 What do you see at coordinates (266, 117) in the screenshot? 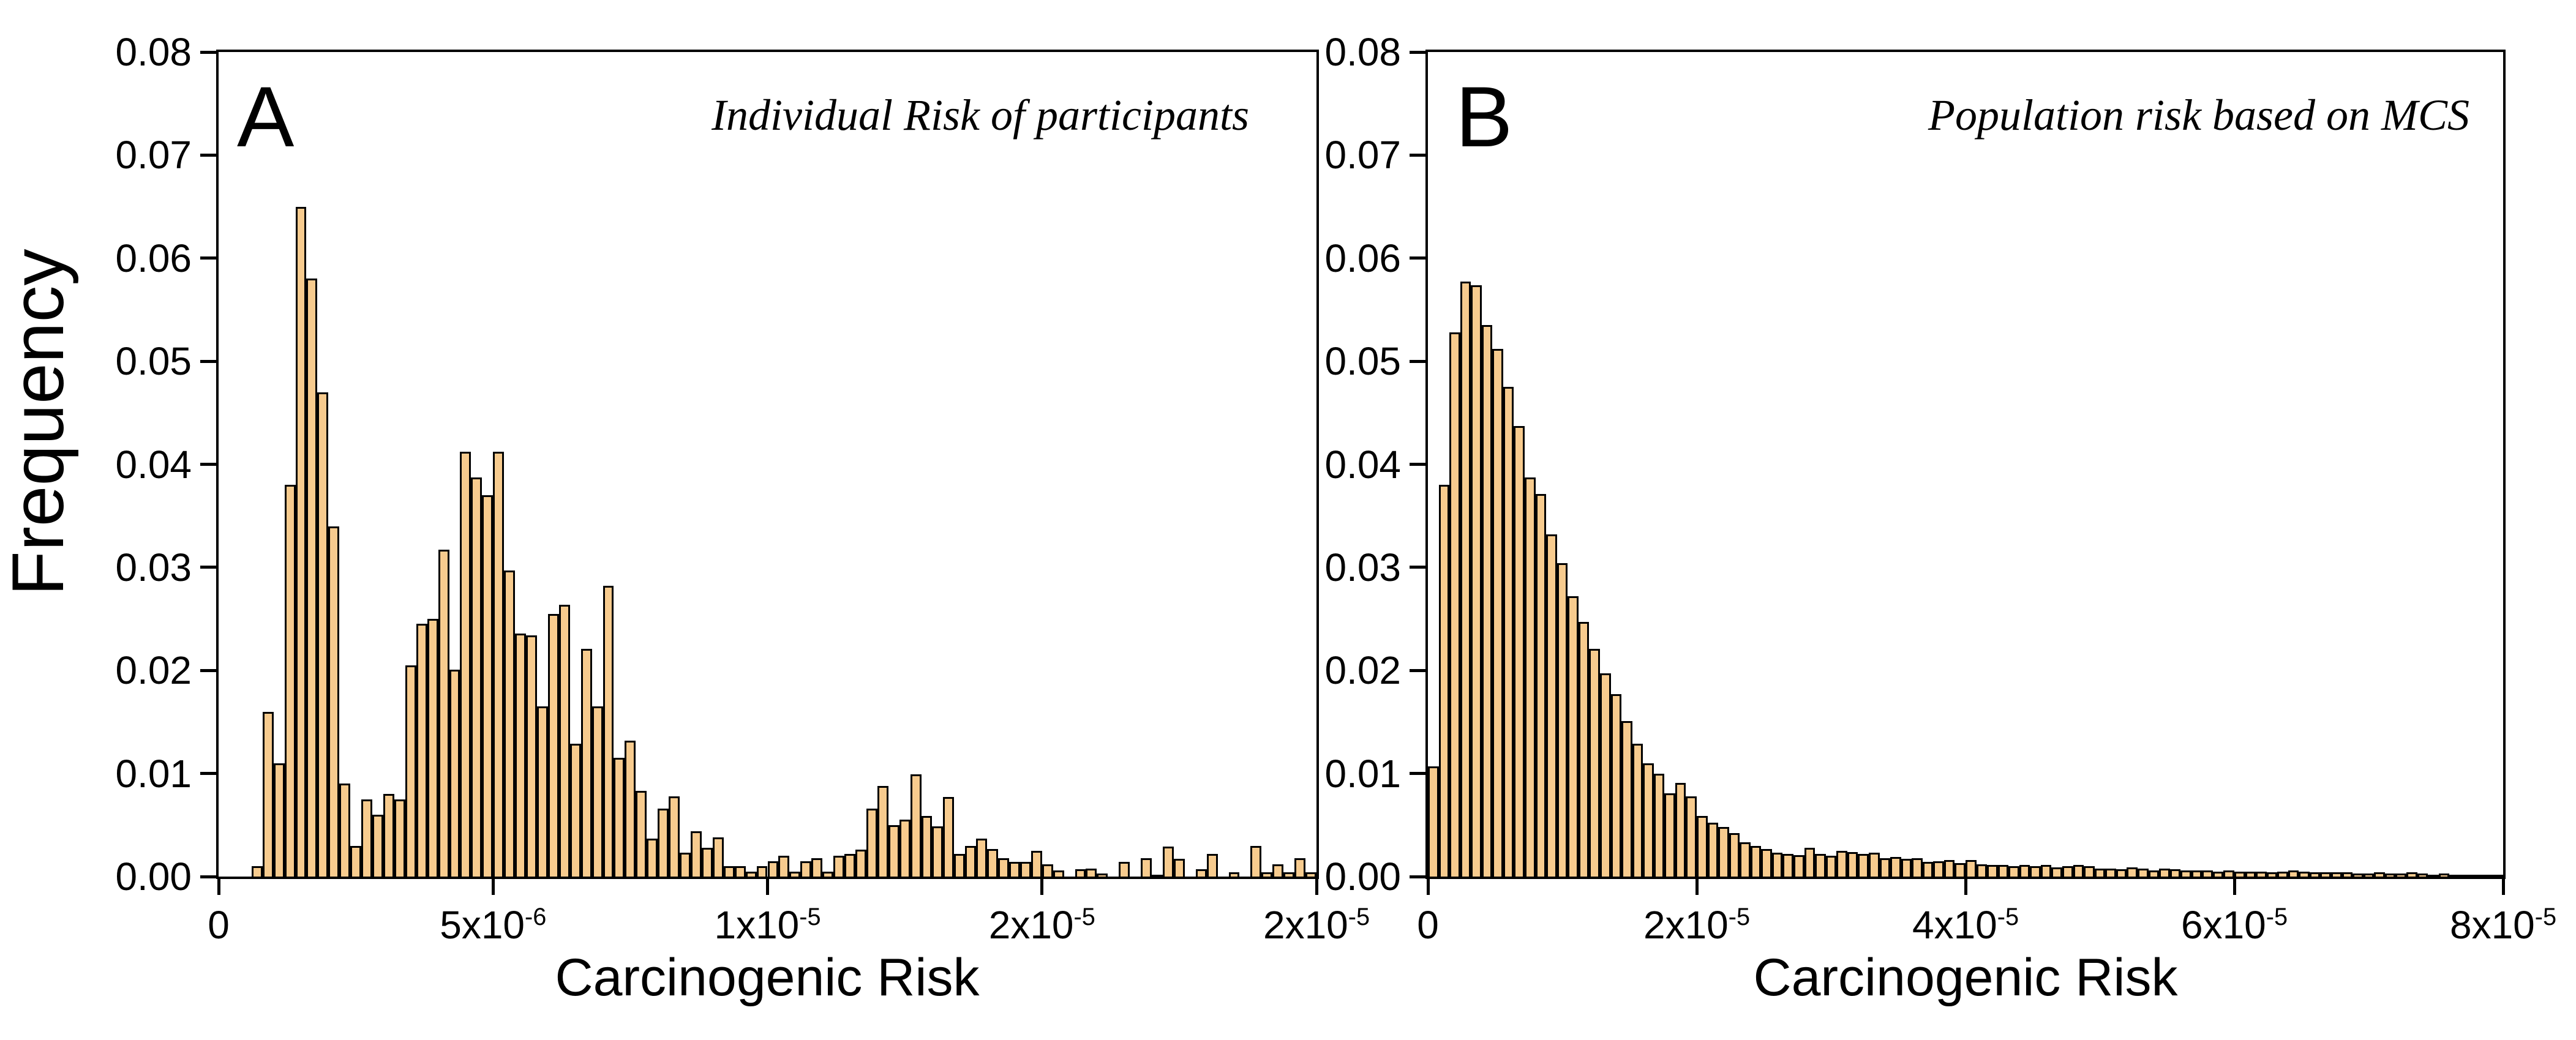
I see `panel-a-letter: A` at bounding box center [266, 117].